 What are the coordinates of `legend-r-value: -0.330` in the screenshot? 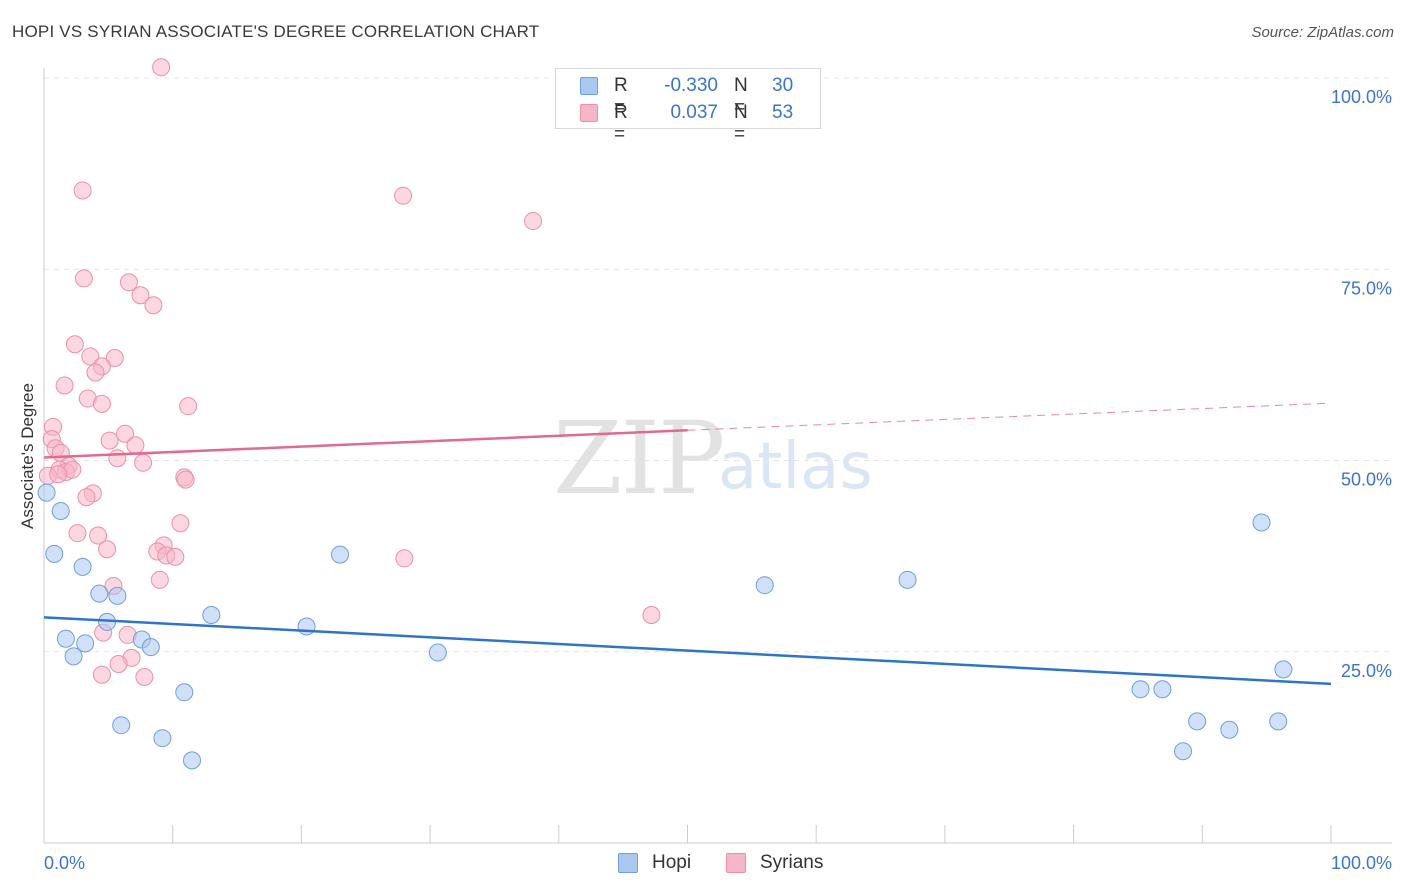 It's located at (691, 85).